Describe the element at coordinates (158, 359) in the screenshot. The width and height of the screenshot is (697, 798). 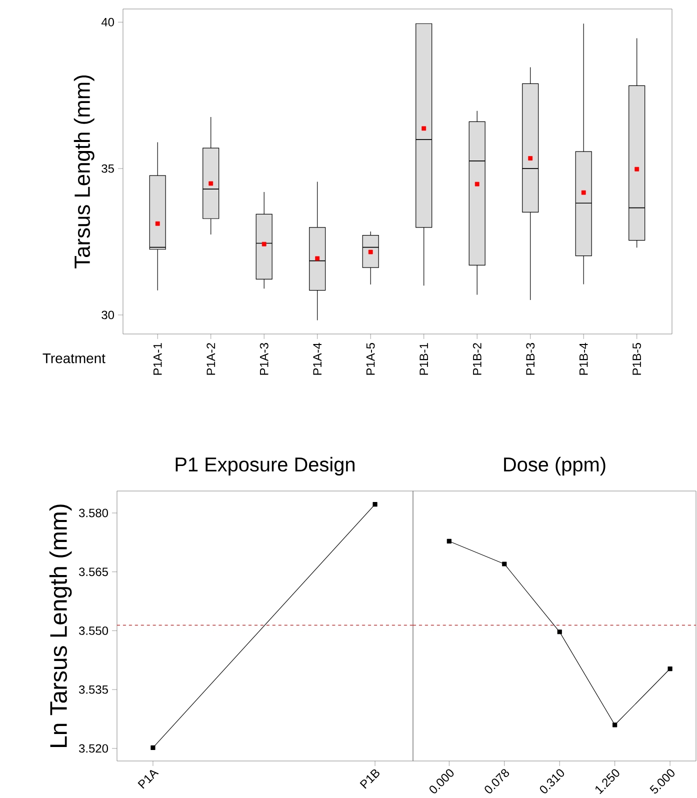
I see `x-tick-label: P1A-1` at that location.